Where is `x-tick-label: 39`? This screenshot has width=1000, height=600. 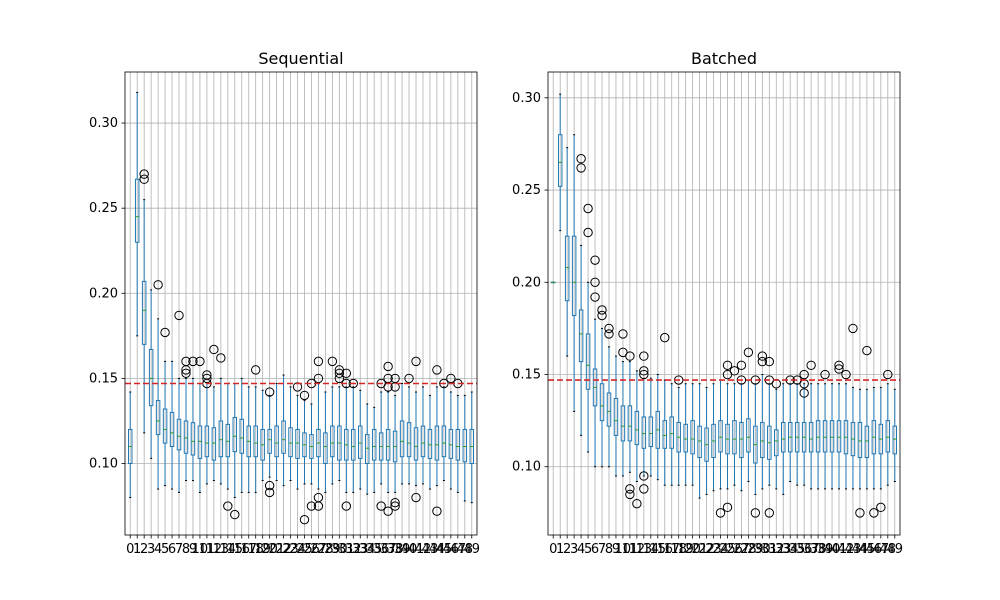
x-tick-label: 39 is located at coordinates (402, 549).